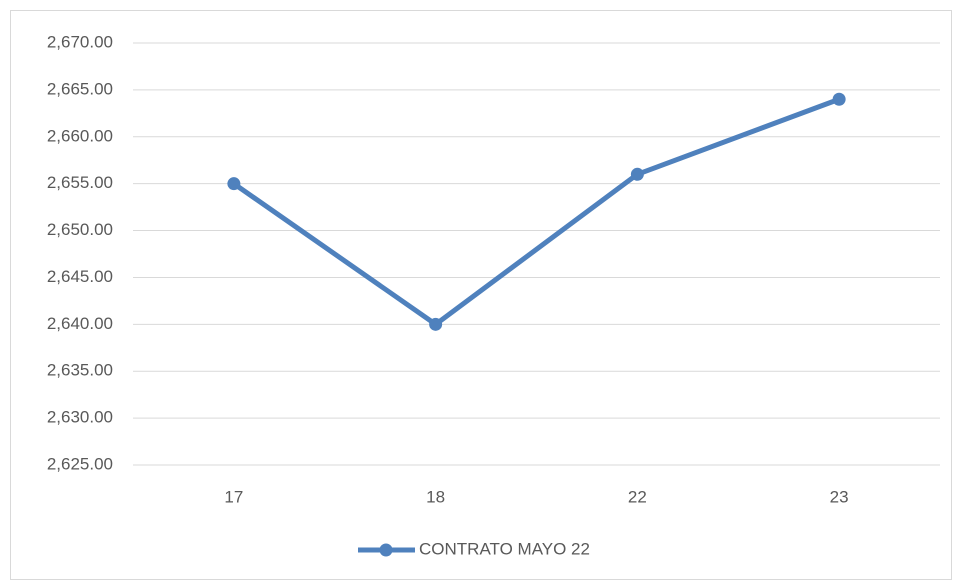 The width and height of the screenshot is (954, 582). I want to click on legend-marker, so click(386, 550).